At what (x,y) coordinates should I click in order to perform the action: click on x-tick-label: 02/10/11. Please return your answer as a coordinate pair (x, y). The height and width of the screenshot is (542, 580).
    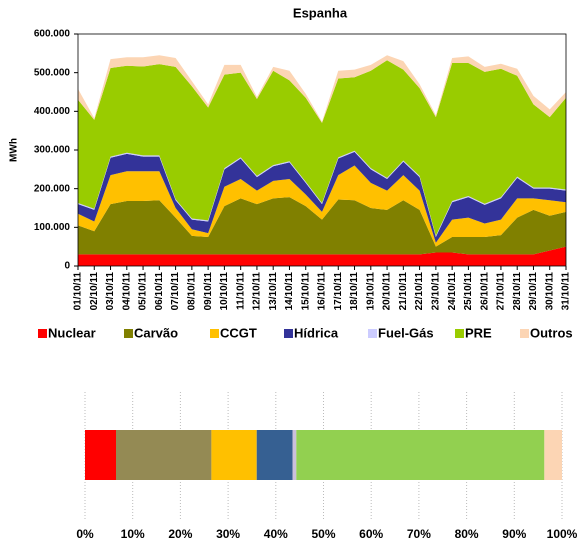
    Looking at the image, I should click on (94, 291).